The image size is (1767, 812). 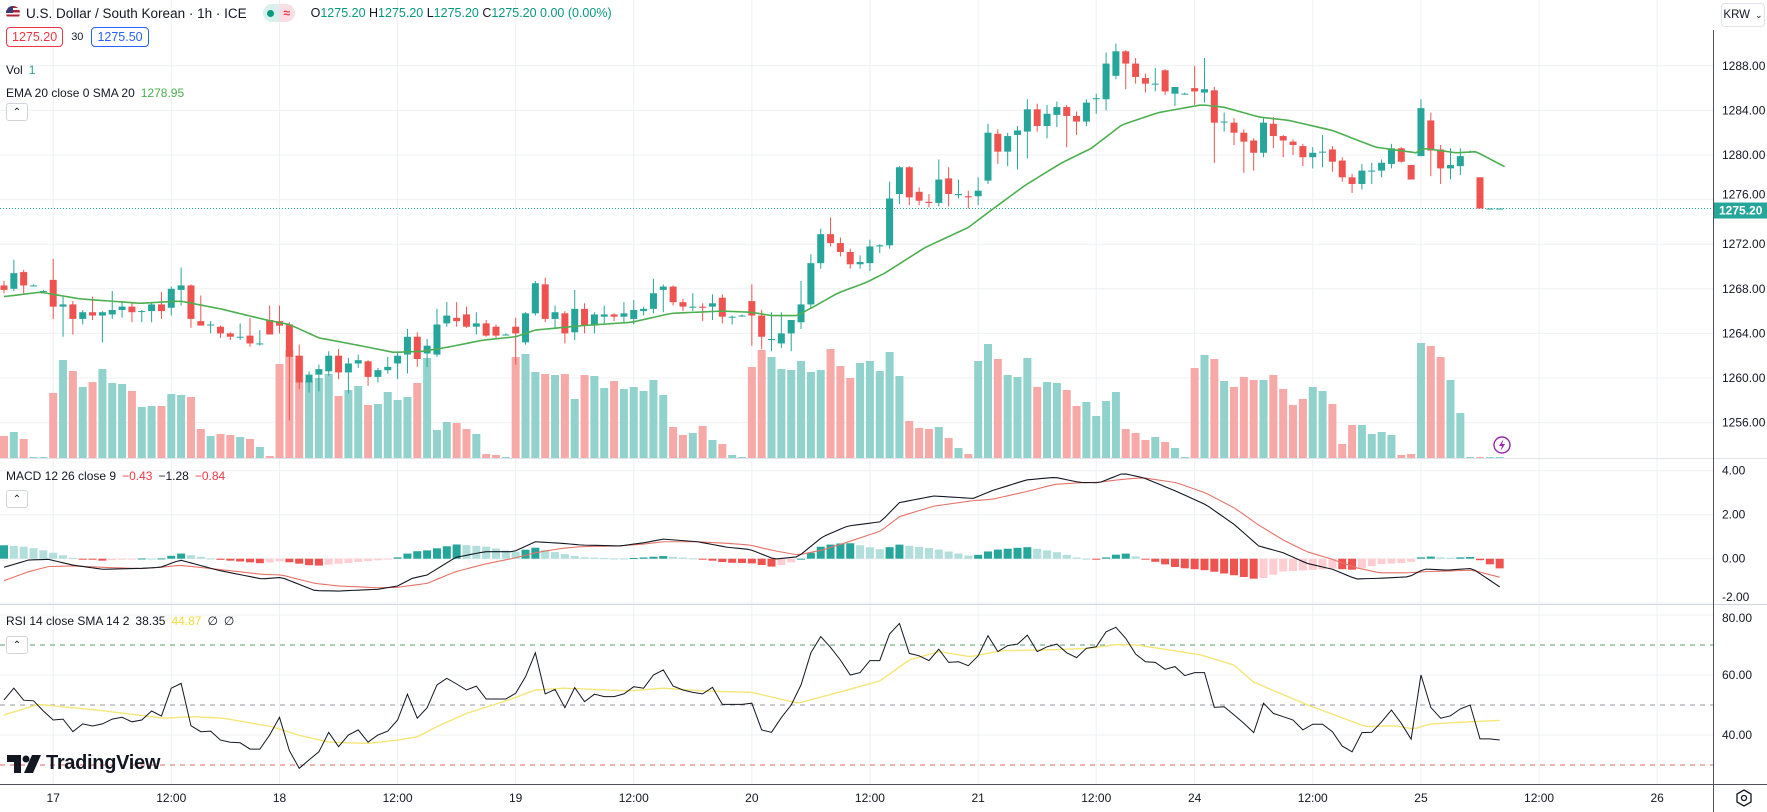 I want to click on macd-line, so click(x=751, y=532).